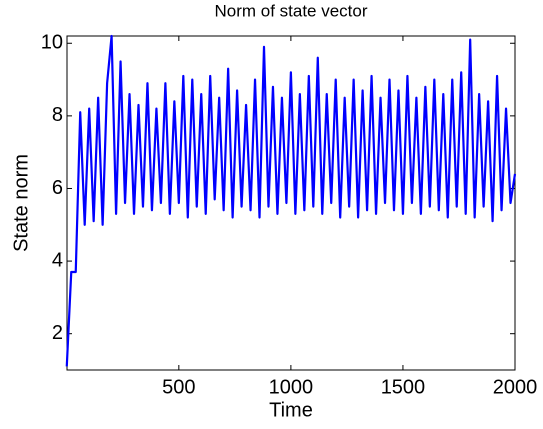  Describe the element at coordinates (291, 410) in the screenshot. I see `x-axis-label: Time` at that location.